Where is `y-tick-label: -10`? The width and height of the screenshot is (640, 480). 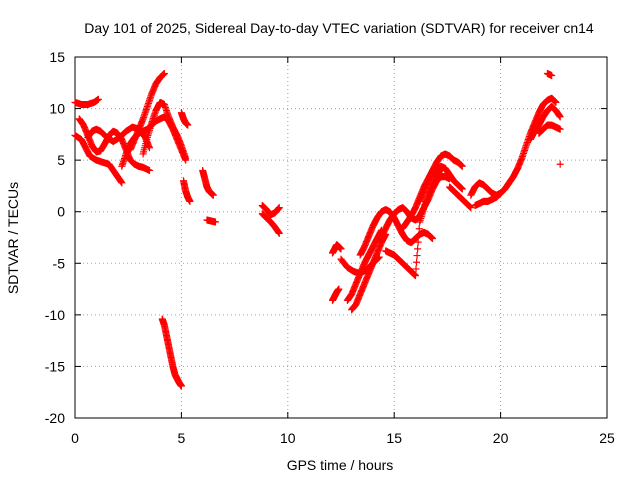
y-tick-label: -10 is located at coordinates (55, 315).